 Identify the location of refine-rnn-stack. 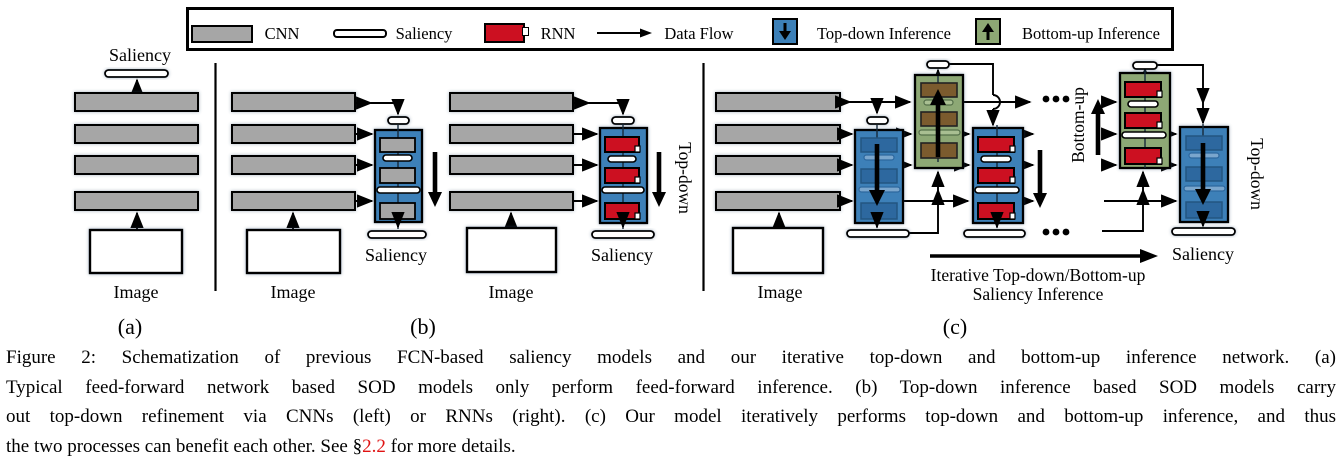
(623, 178).